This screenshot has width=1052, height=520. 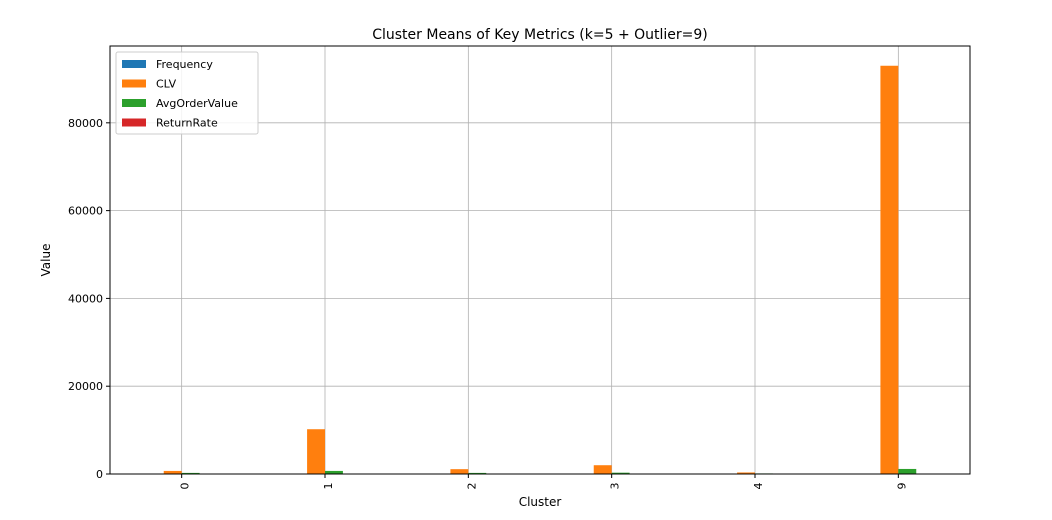 I want to click on x-tick-label: 1, so click(x=328, y=486).